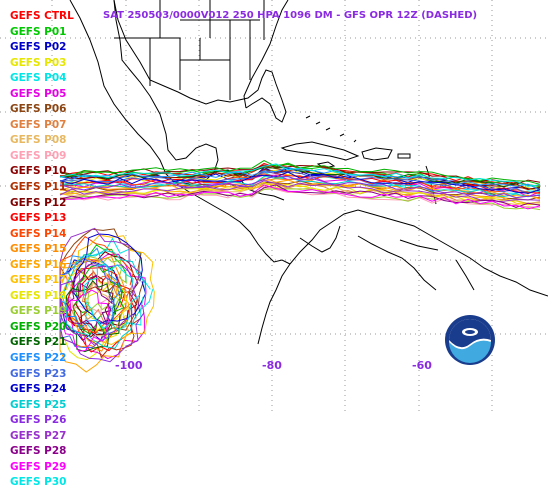  I want to click on legend-item: GEFS P16, so click(38, 264).